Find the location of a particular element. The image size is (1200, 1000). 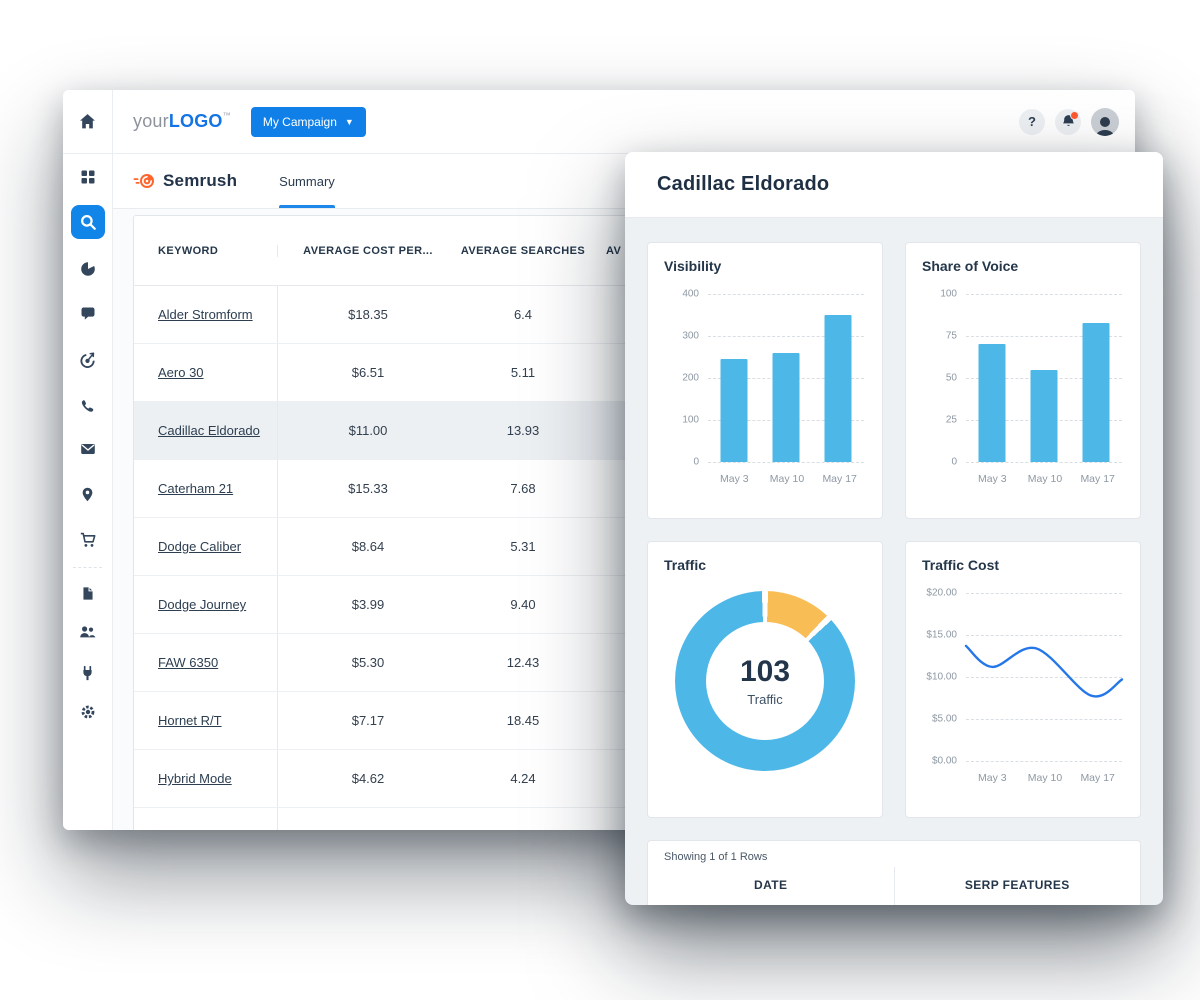

sidebar-item-tracking is located at coordinates (88, 360).